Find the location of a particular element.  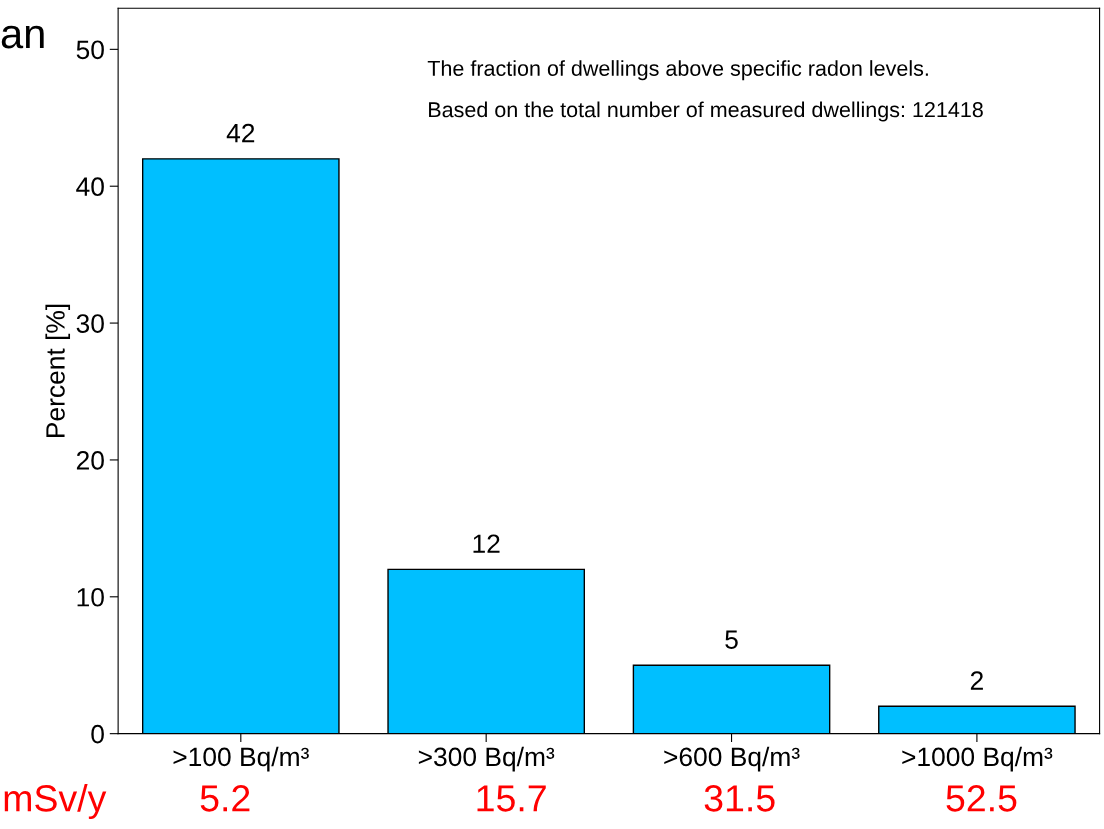

annotation: Based on the total number of measured dwellings: 121418 is located at coordinates (706, 111).